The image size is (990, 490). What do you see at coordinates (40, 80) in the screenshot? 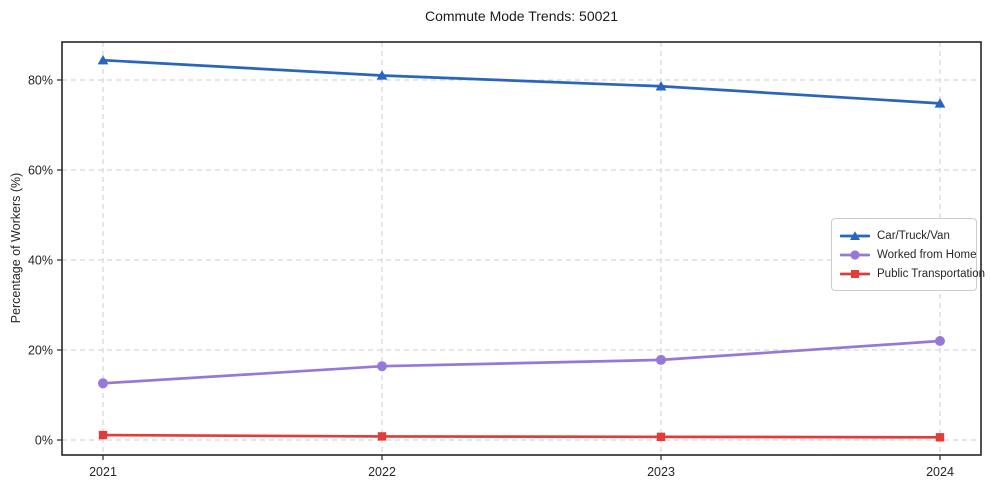
I see `y-tick-label: 80%` at bounding box center [40, 80].